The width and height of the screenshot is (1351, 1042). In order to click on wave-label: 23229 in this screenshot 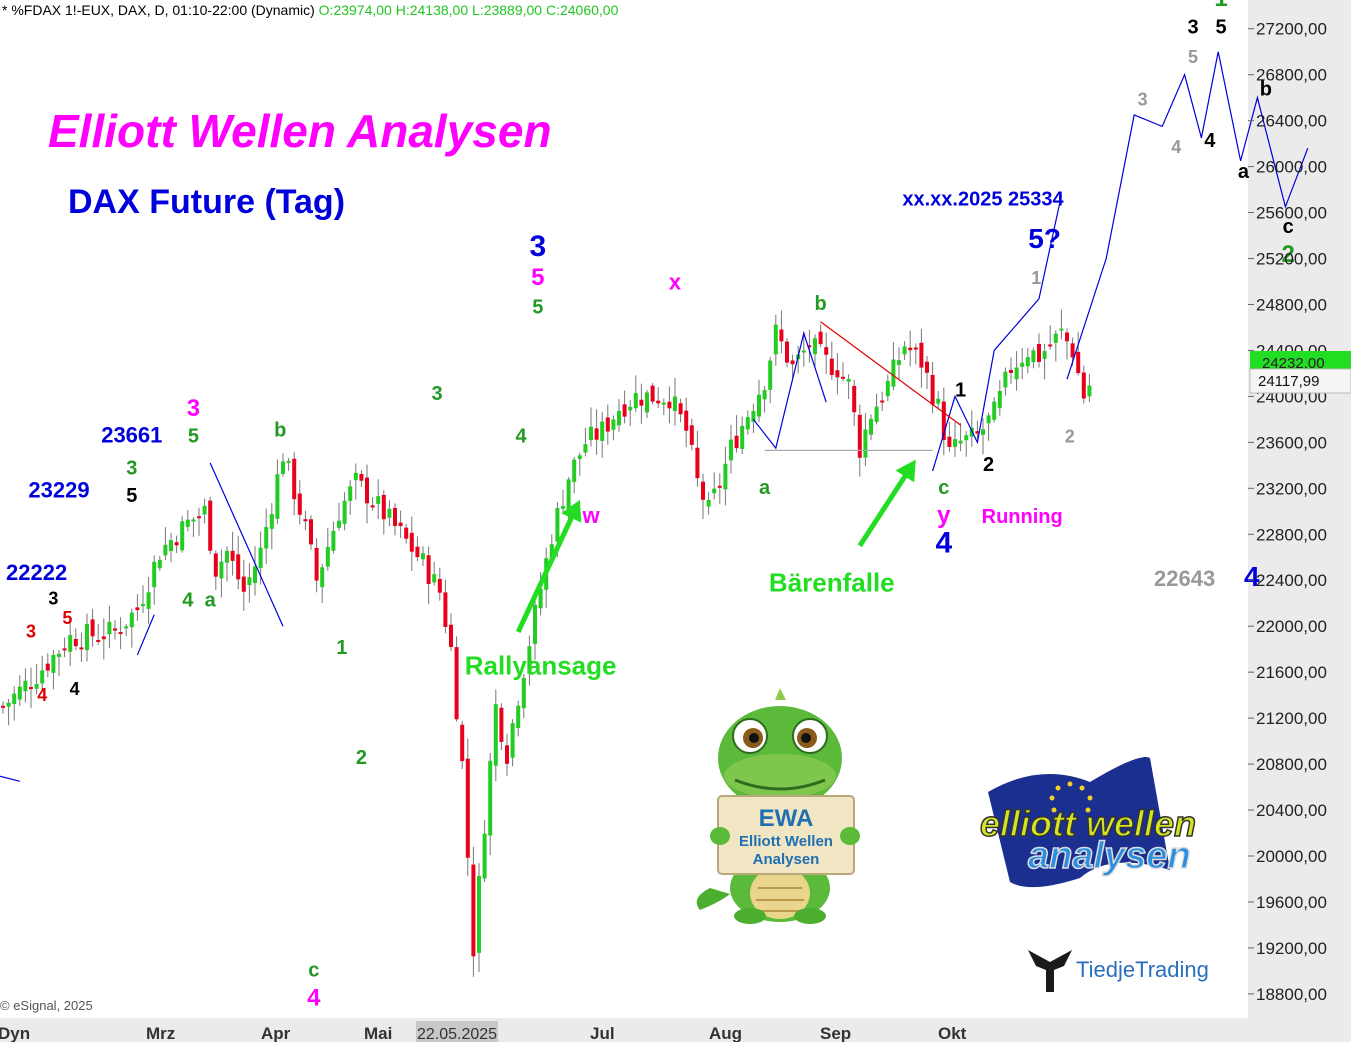, I will do `click(58, 490)`.